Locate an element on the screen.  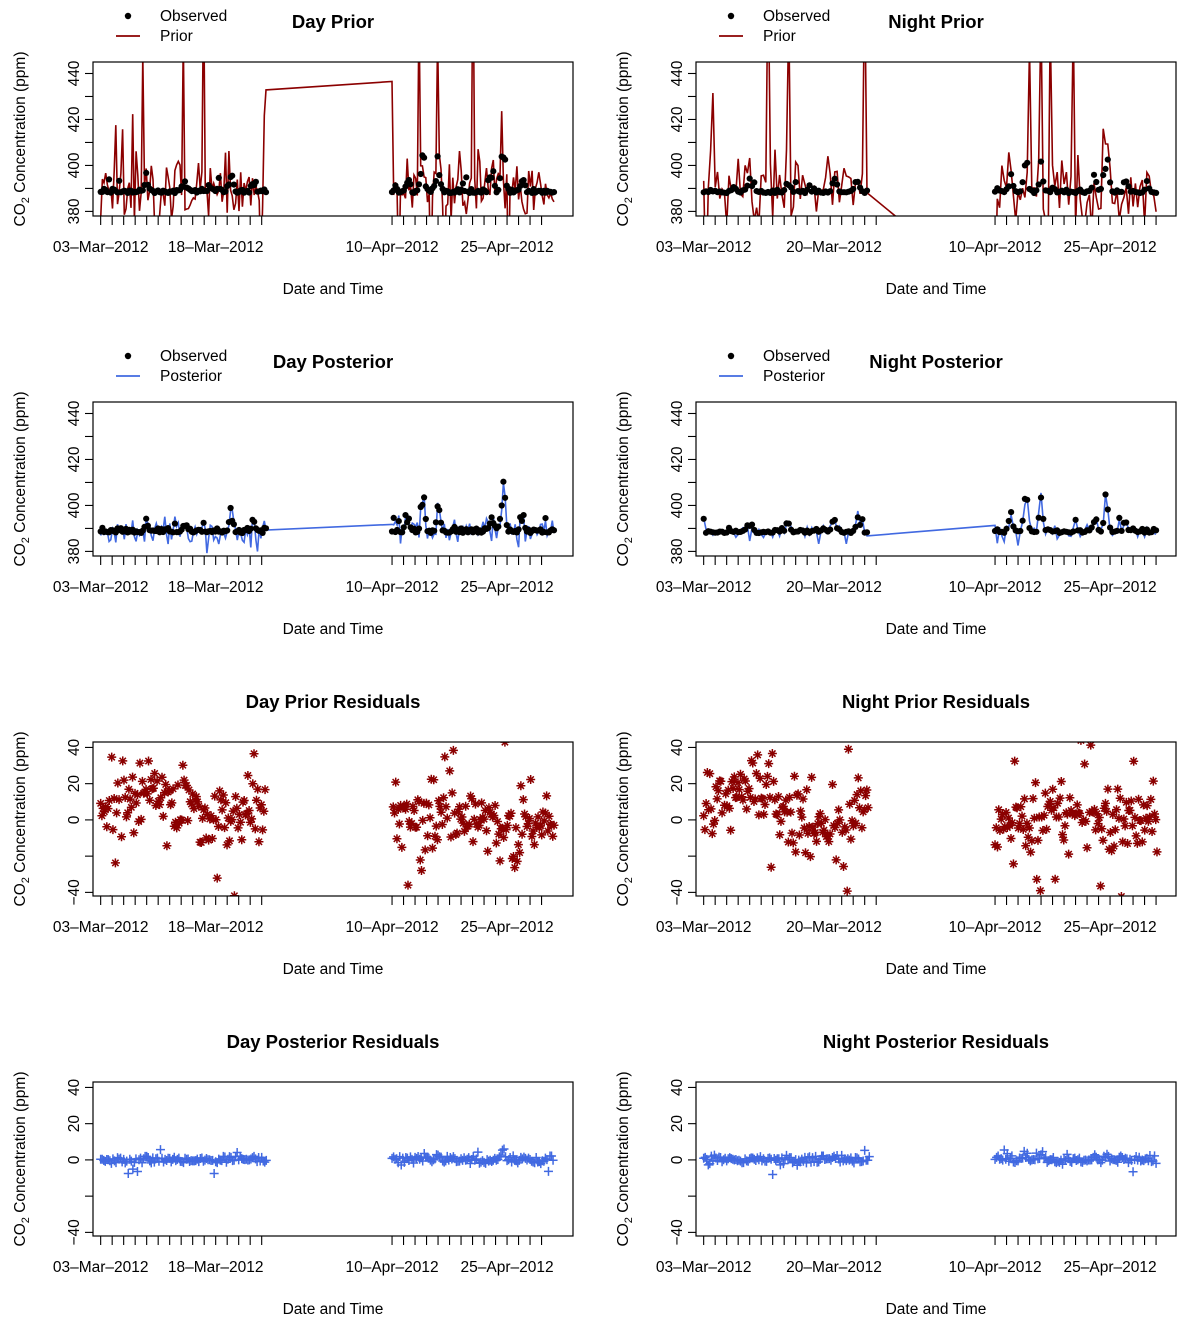
x-tick-label: 25–Apr–2012 is located at coordinates (1110, 247).